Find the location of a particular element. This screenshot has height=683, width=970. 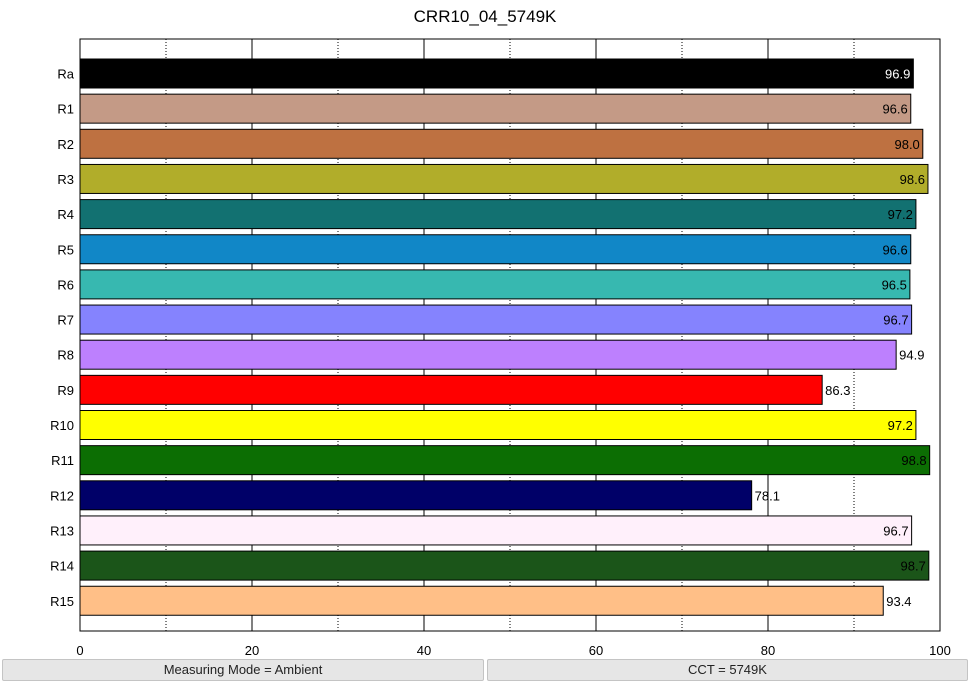

bar-r6 is located at coordinates (495, 284).